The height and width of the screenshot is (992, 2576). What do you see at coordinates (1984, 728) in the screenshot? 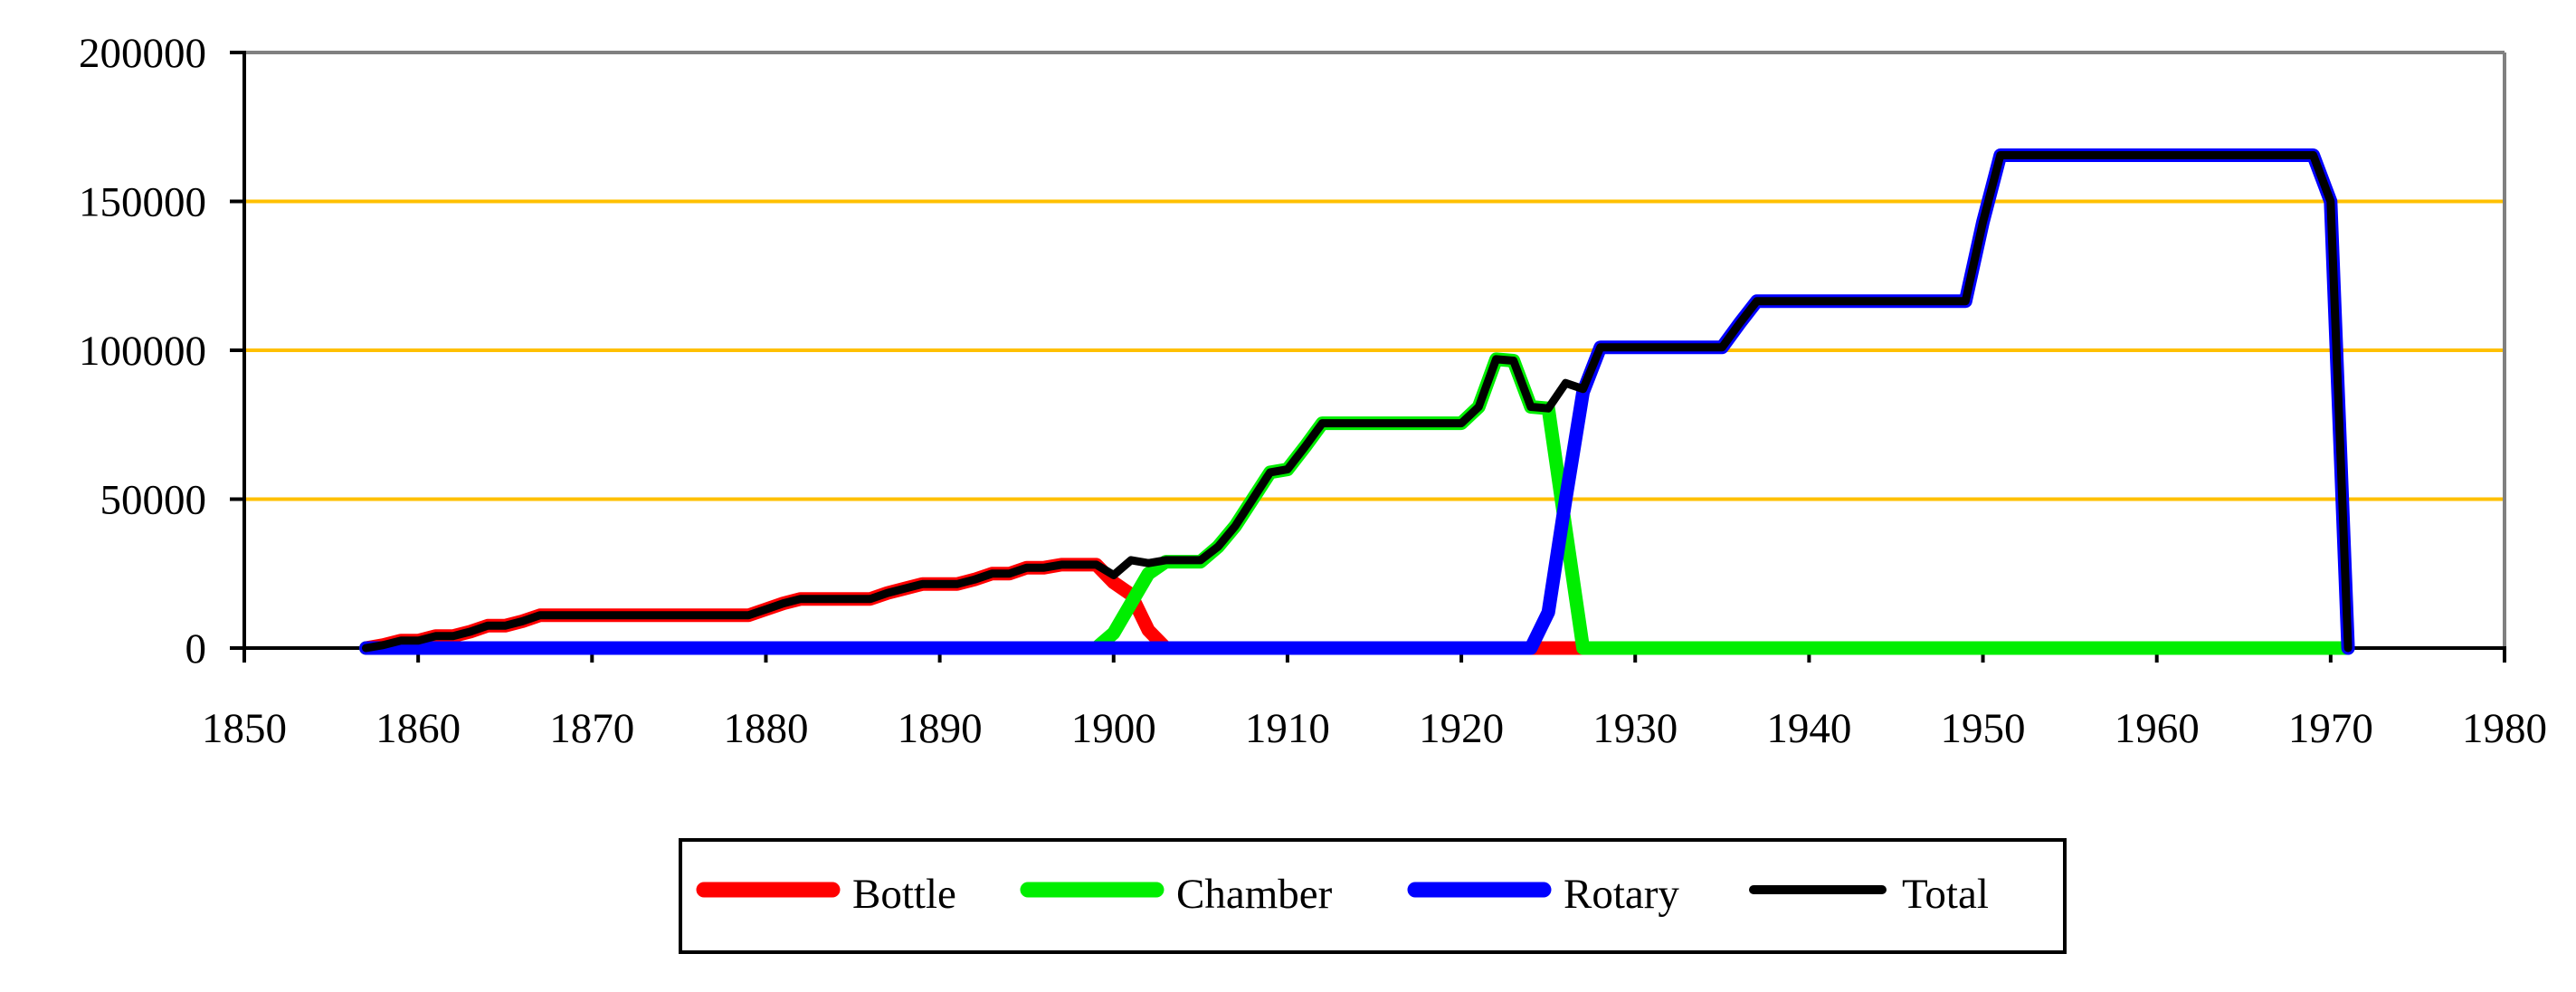
I see `x-tick-label: 1950` at bounding box center [1984, 728].